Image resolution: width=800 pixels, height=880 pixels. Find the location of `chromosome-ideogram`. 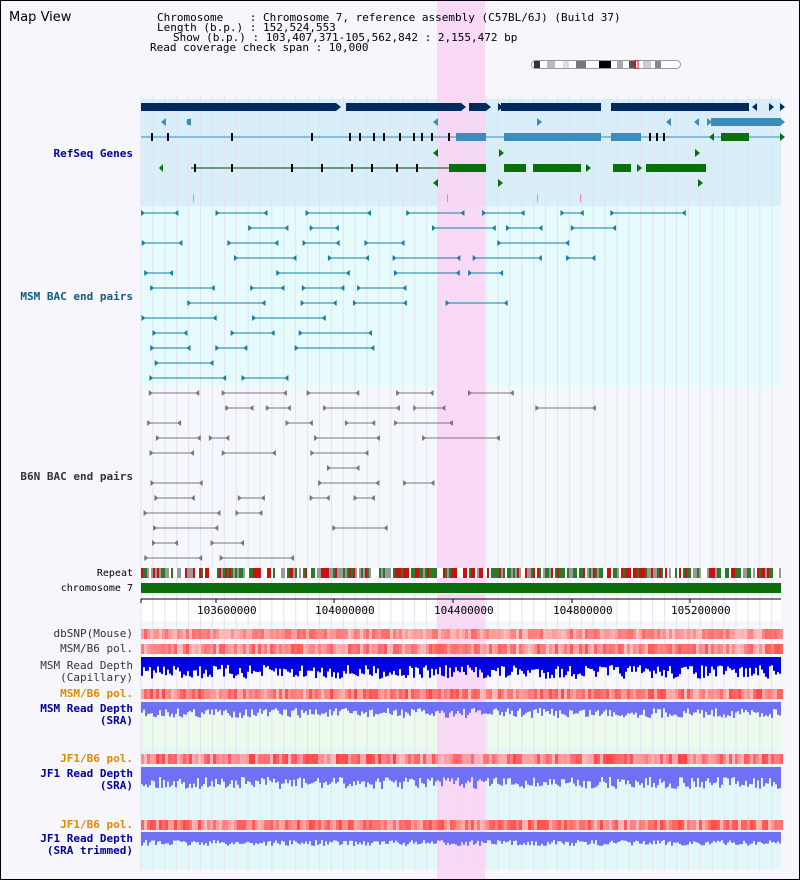

chromosome-ideogram is located at coordinates (606, 62).